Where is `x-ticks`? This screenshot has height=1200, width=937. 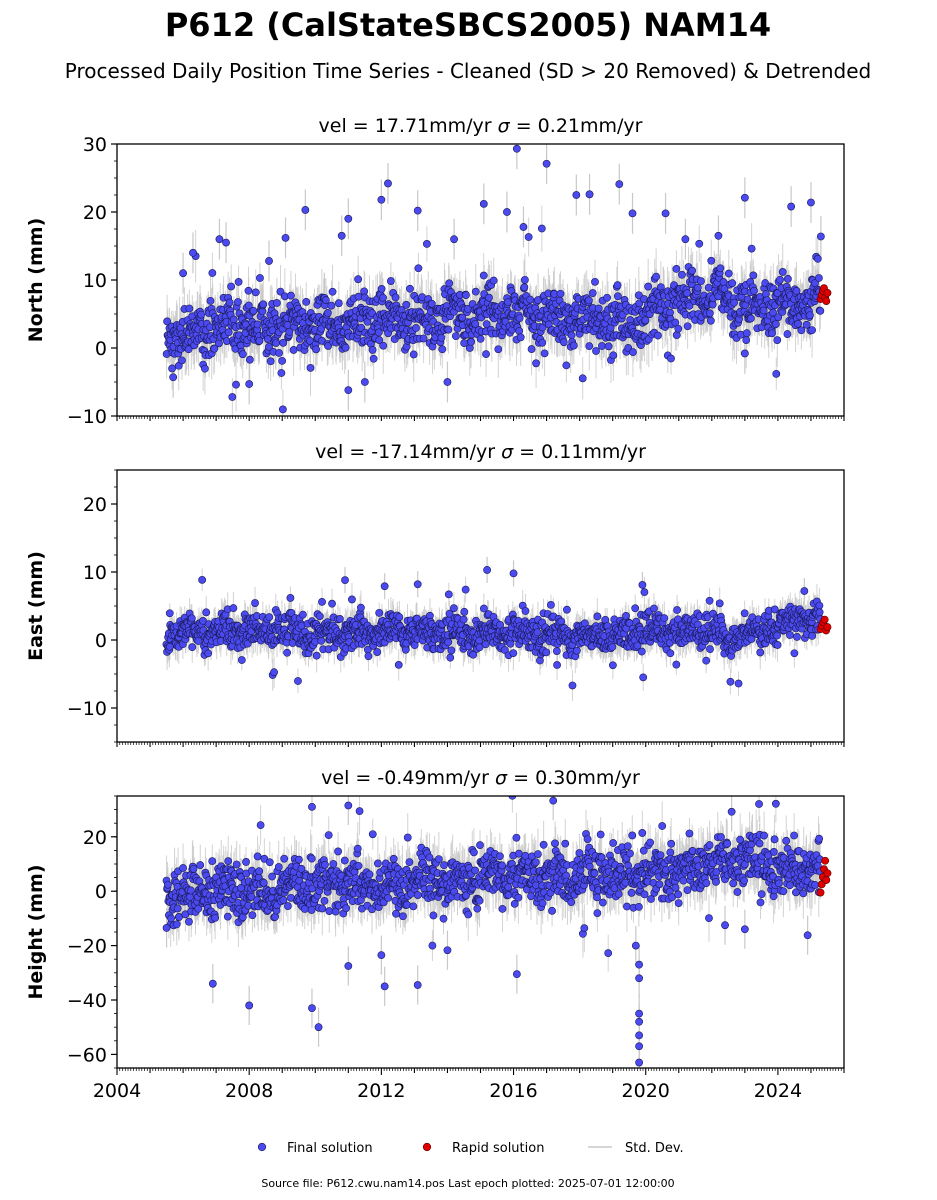 x-ticks is located at coordinates (480, 418).